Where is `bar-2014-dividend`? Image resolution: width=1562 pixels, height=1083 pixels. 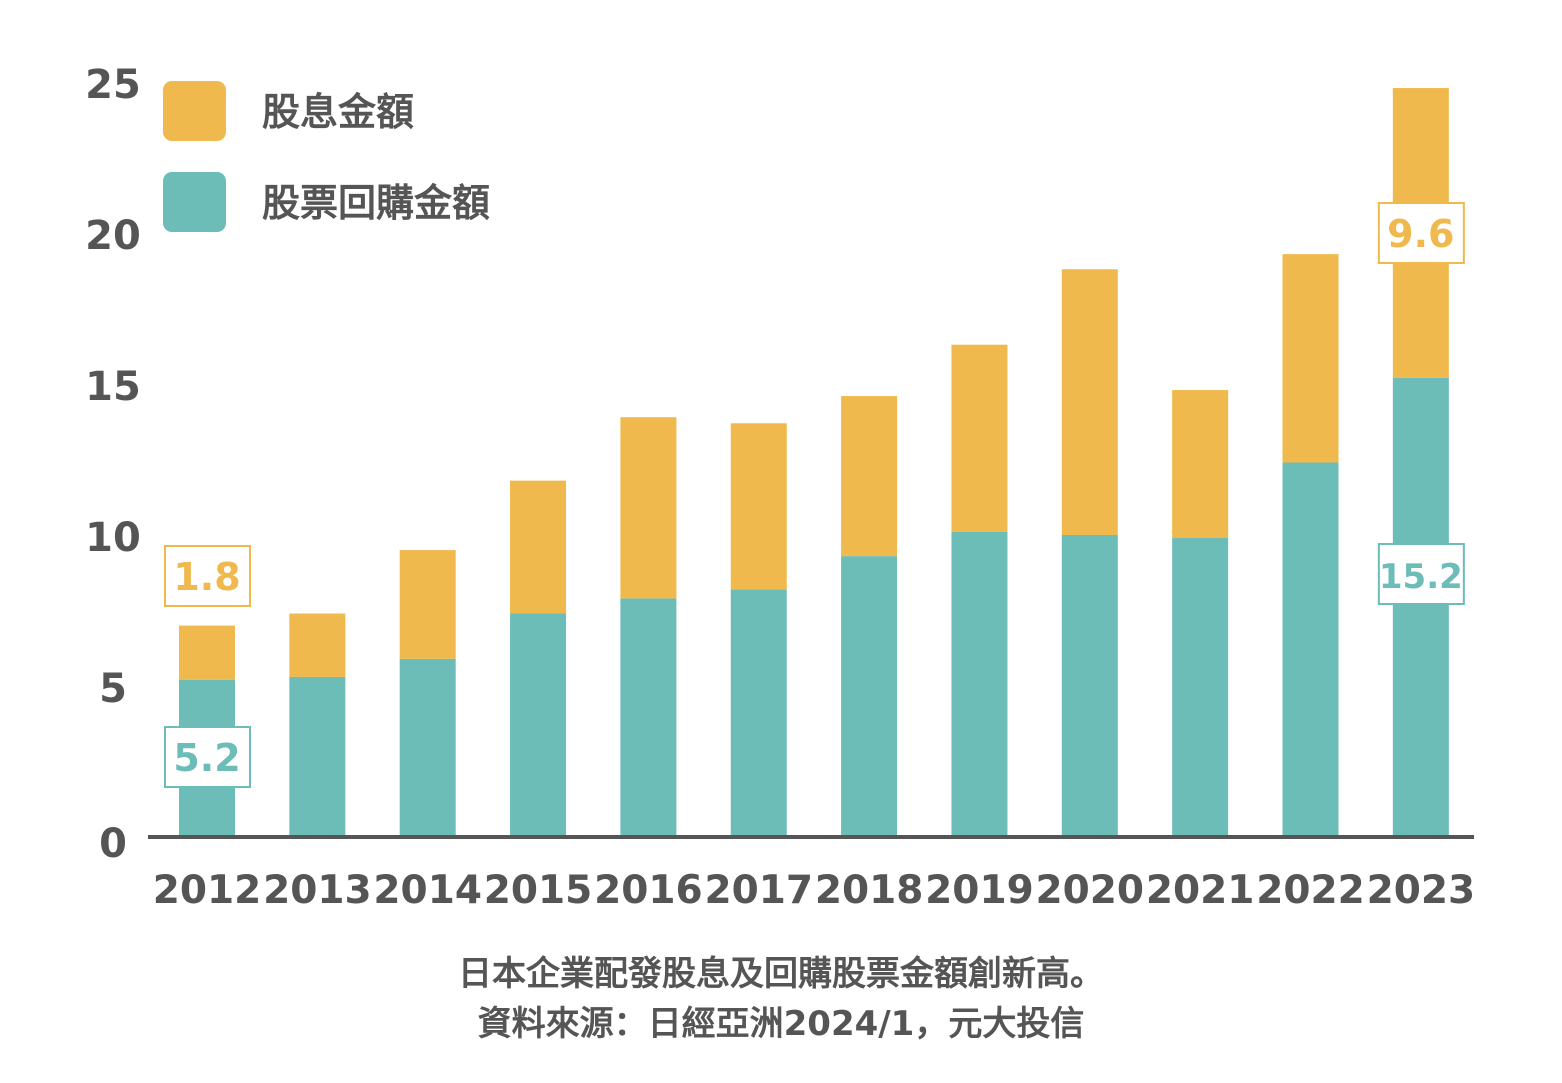 bar-2014-dividend is located at coordinates (427, 604).